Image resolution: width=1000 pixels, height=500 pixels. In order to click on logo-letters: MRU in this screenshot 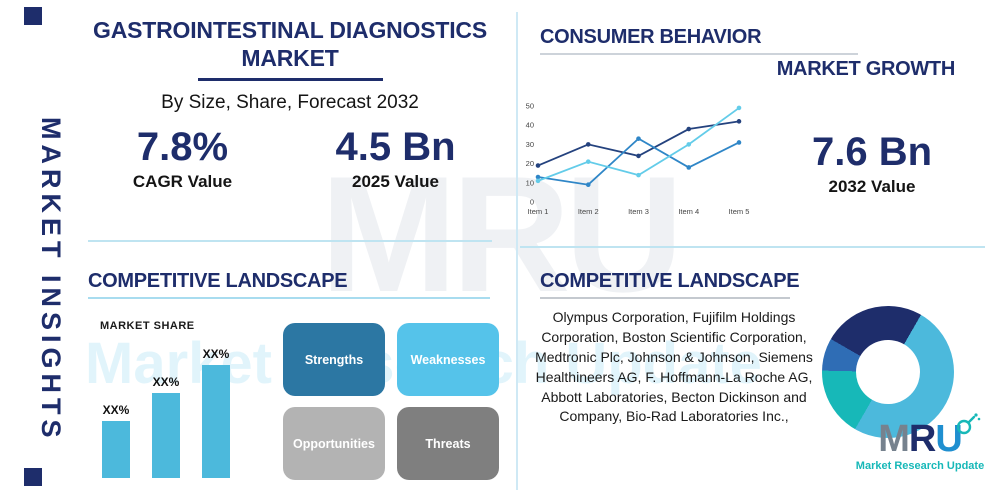, I will do `click(920, 436)`.